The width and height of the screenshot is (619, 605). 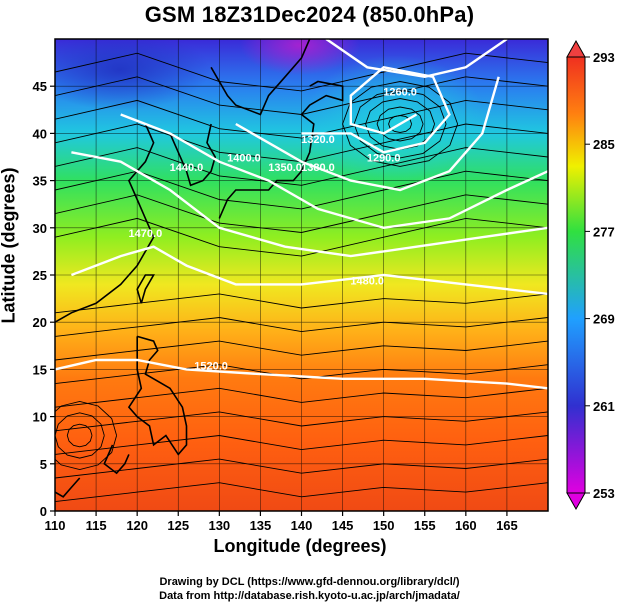 I want to click on x-tick-label: 165, so click(x=507, y=525).